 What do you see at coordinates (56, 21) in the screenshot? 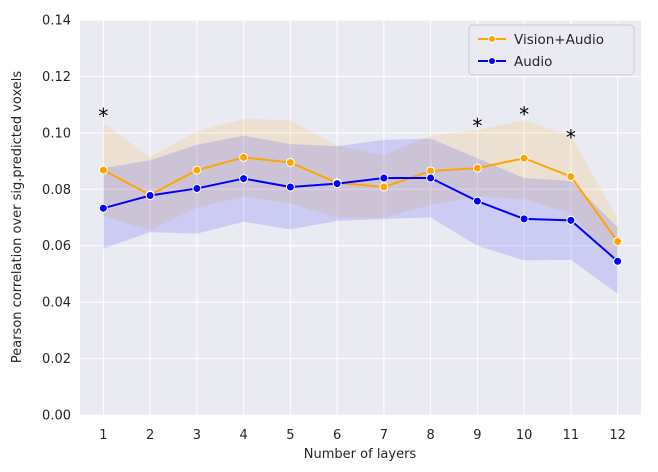
I see `y-tick-label: 0.14` at bounding box center [56, 21].